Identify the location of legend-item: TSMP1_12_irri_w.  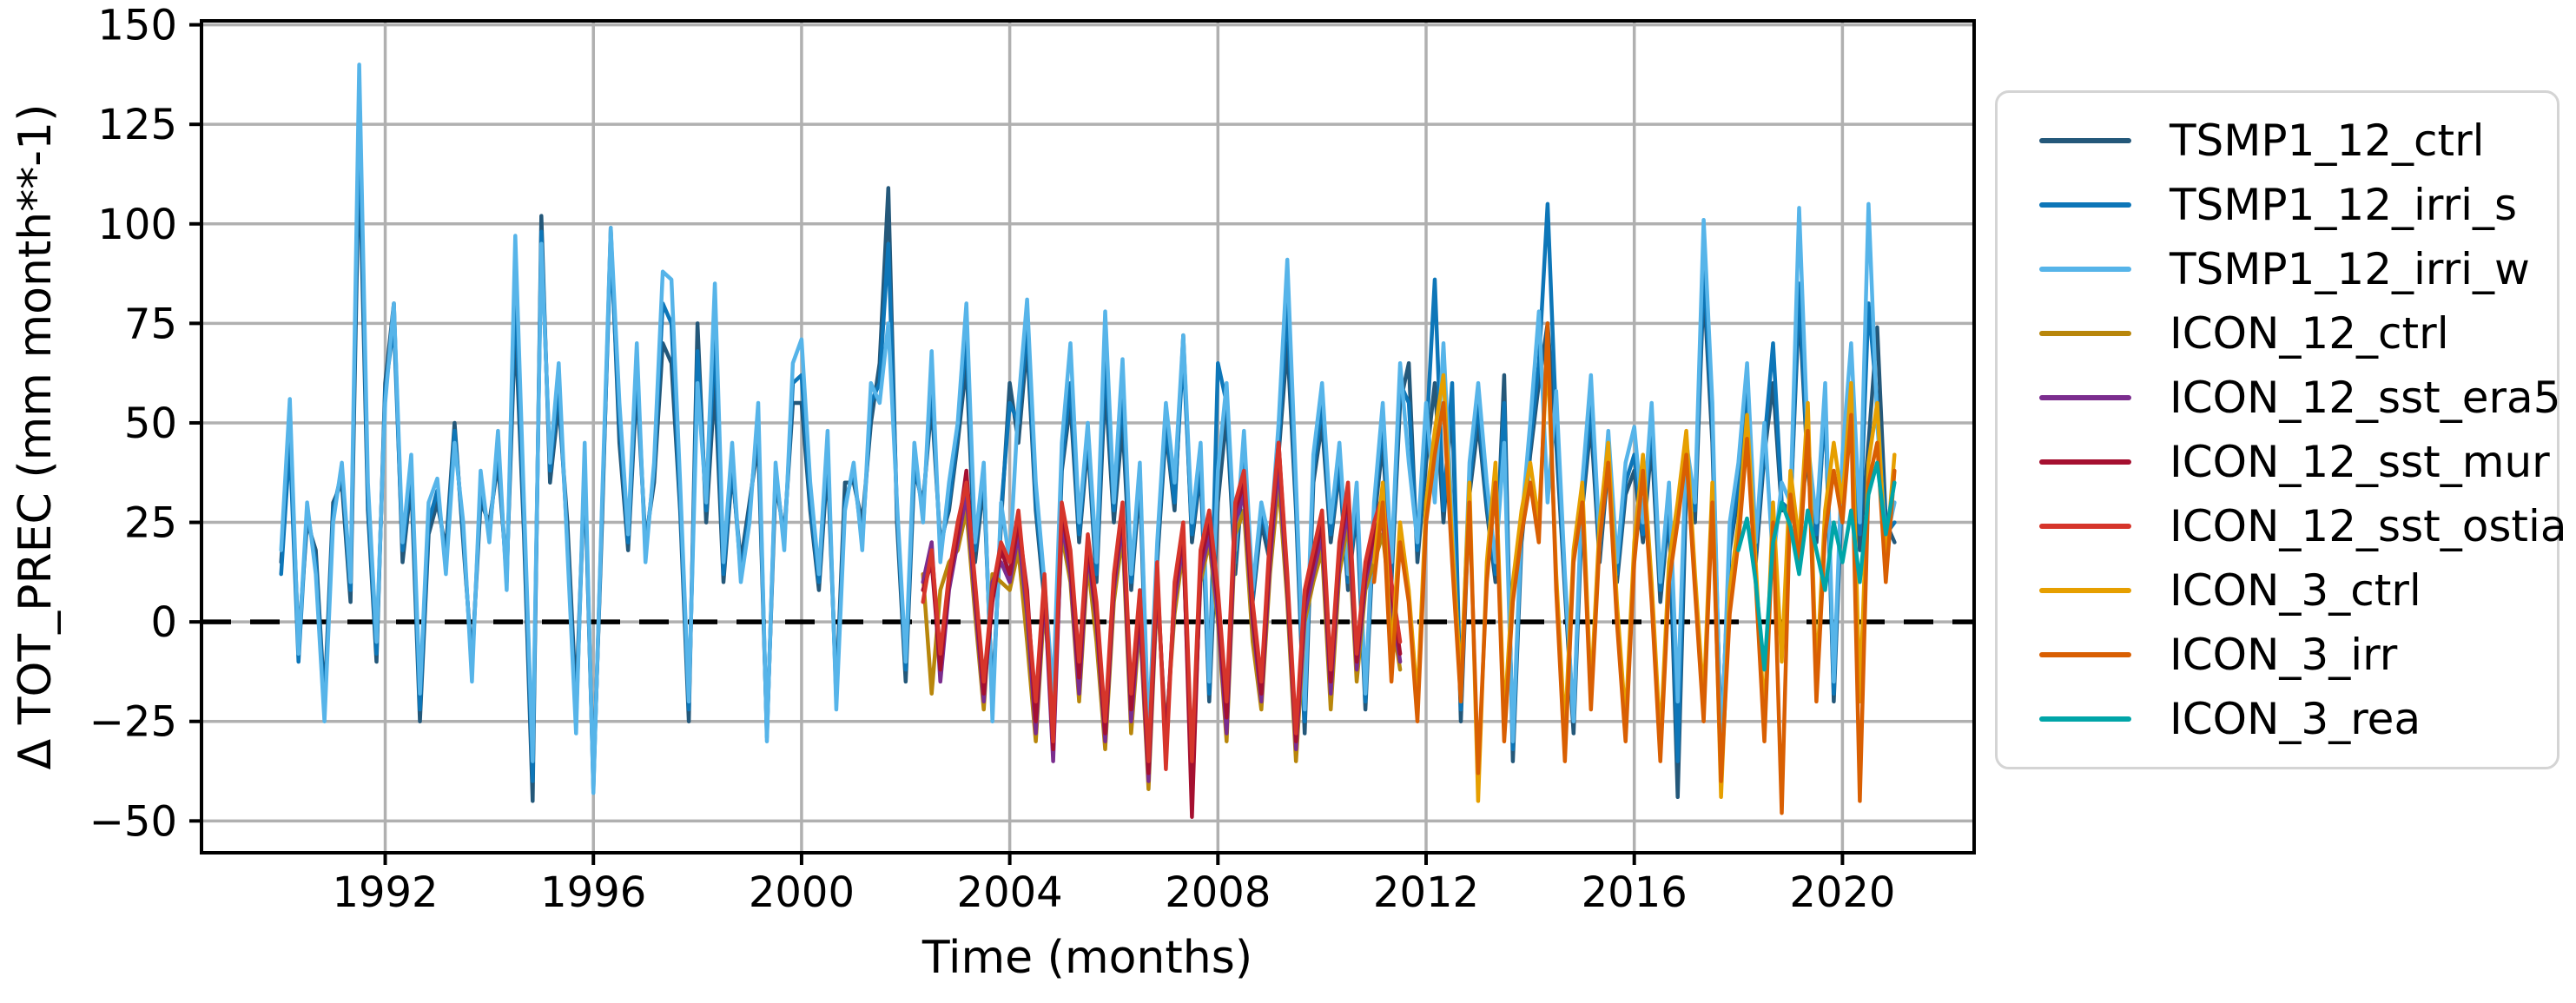
(2298, 269).